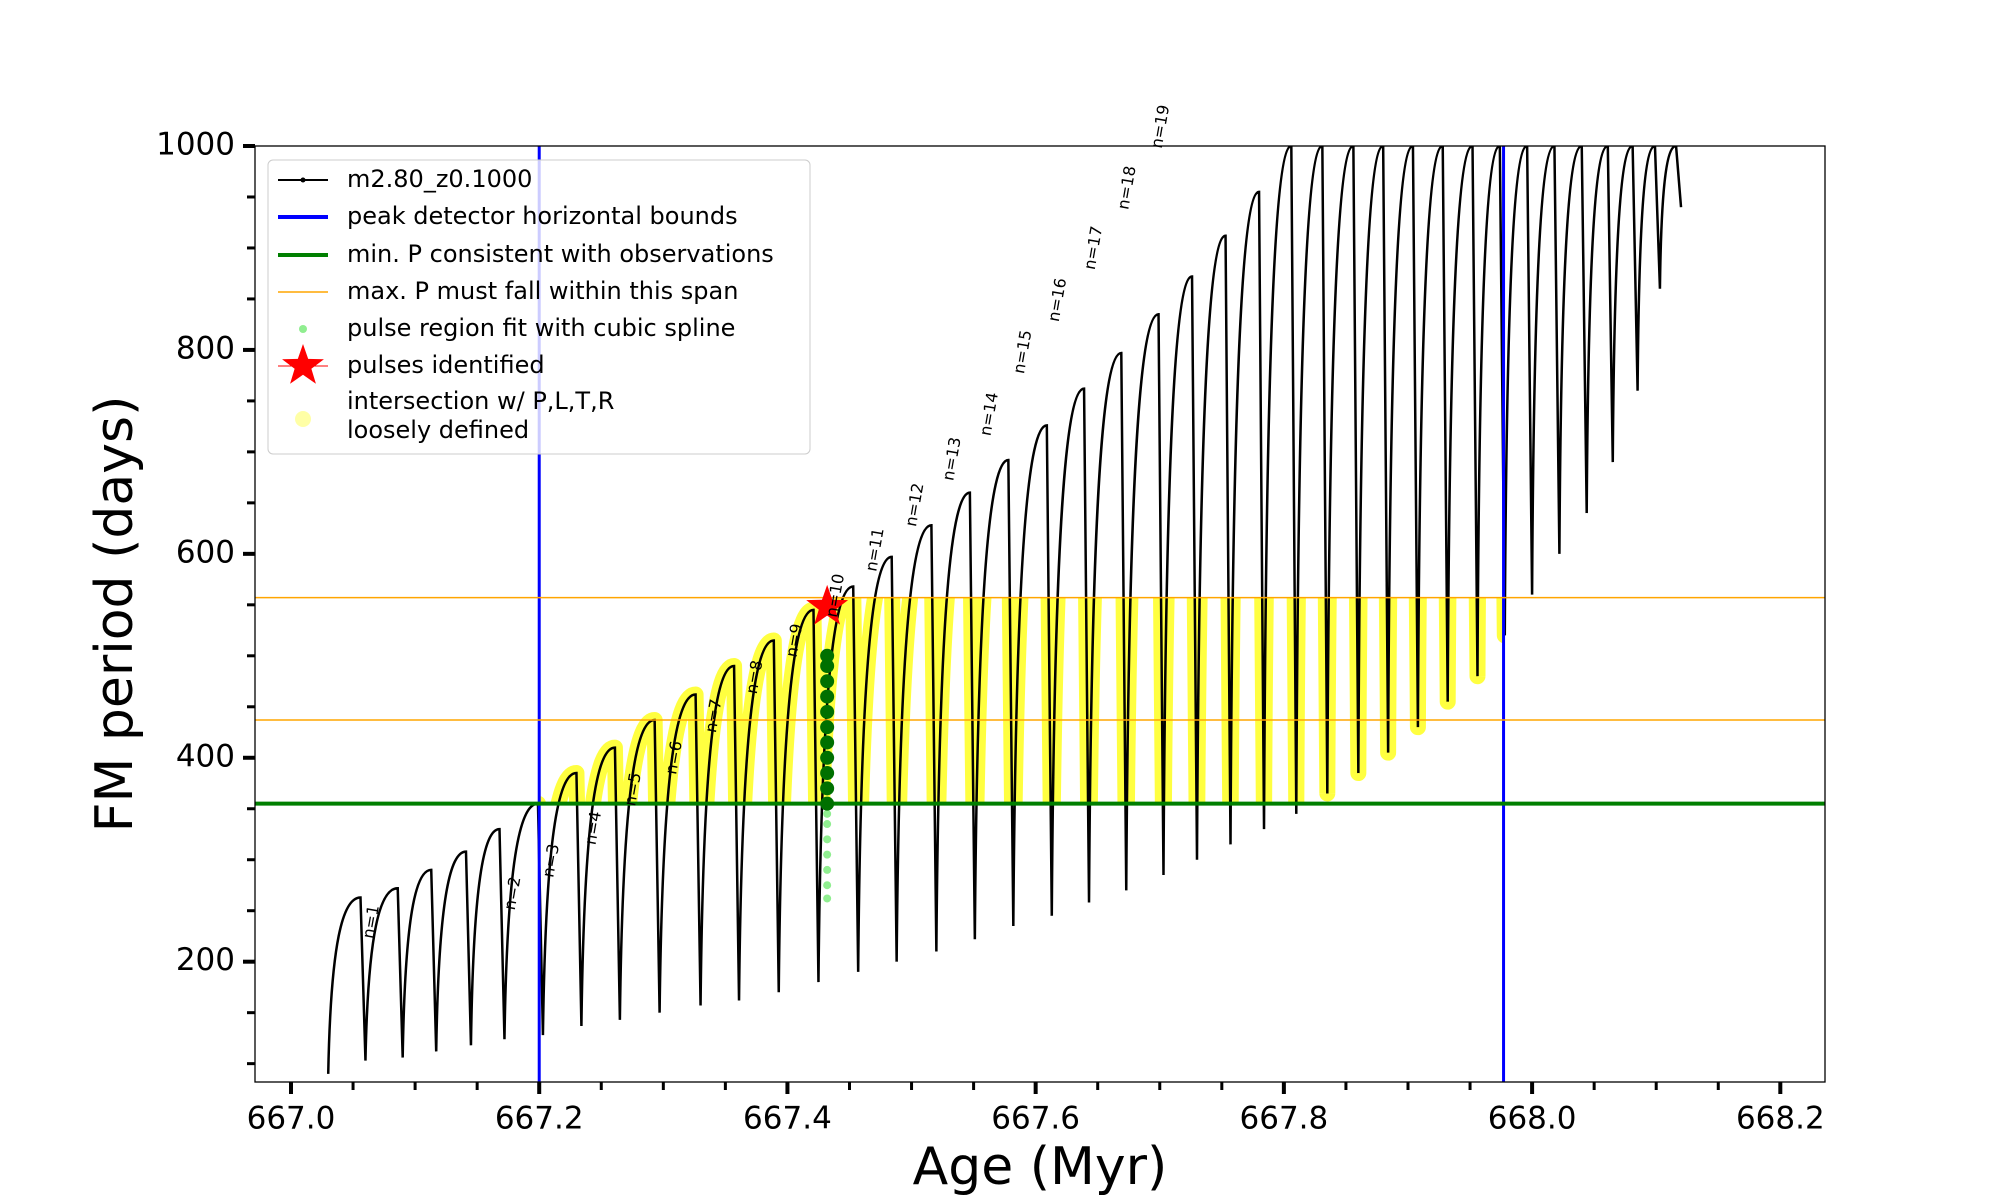 The height and width of the screenshot is (1200, 2000). What do you see at coordinates (205, 960) in the screenshot?
I see `y-tick-label: 200` at bounding box center [205, 960].